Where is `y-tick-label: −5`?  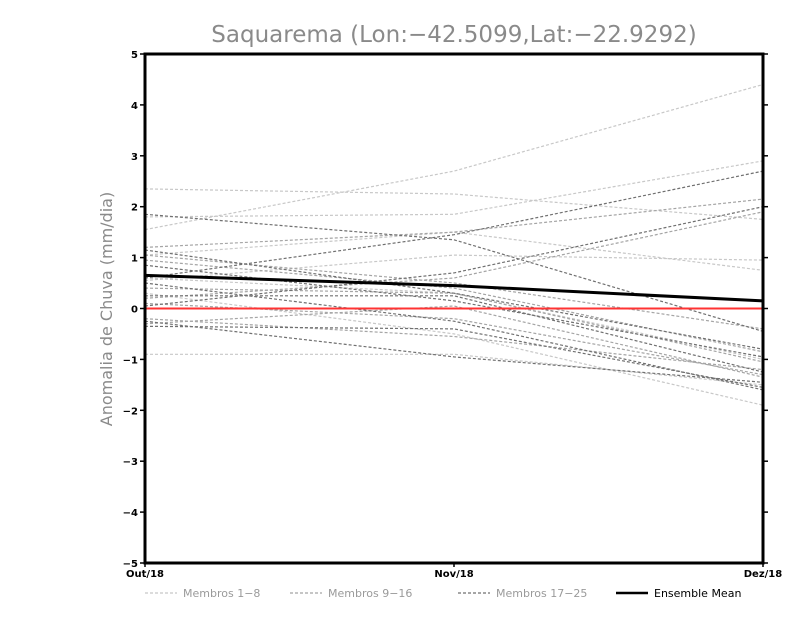
y-tick-label: −5 is located at coordinates (130, 564).